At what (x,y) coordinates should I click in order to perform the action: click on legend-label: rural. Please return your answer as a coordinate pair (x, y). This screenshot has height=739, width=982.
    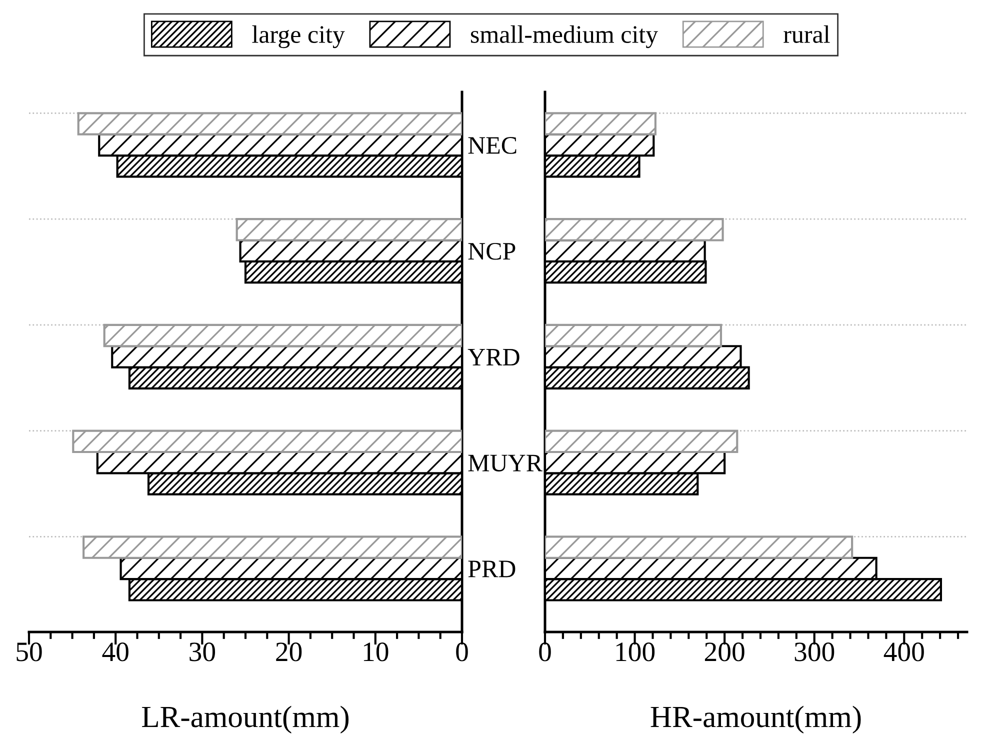
    Looking at the image, I should click on (807, 34).